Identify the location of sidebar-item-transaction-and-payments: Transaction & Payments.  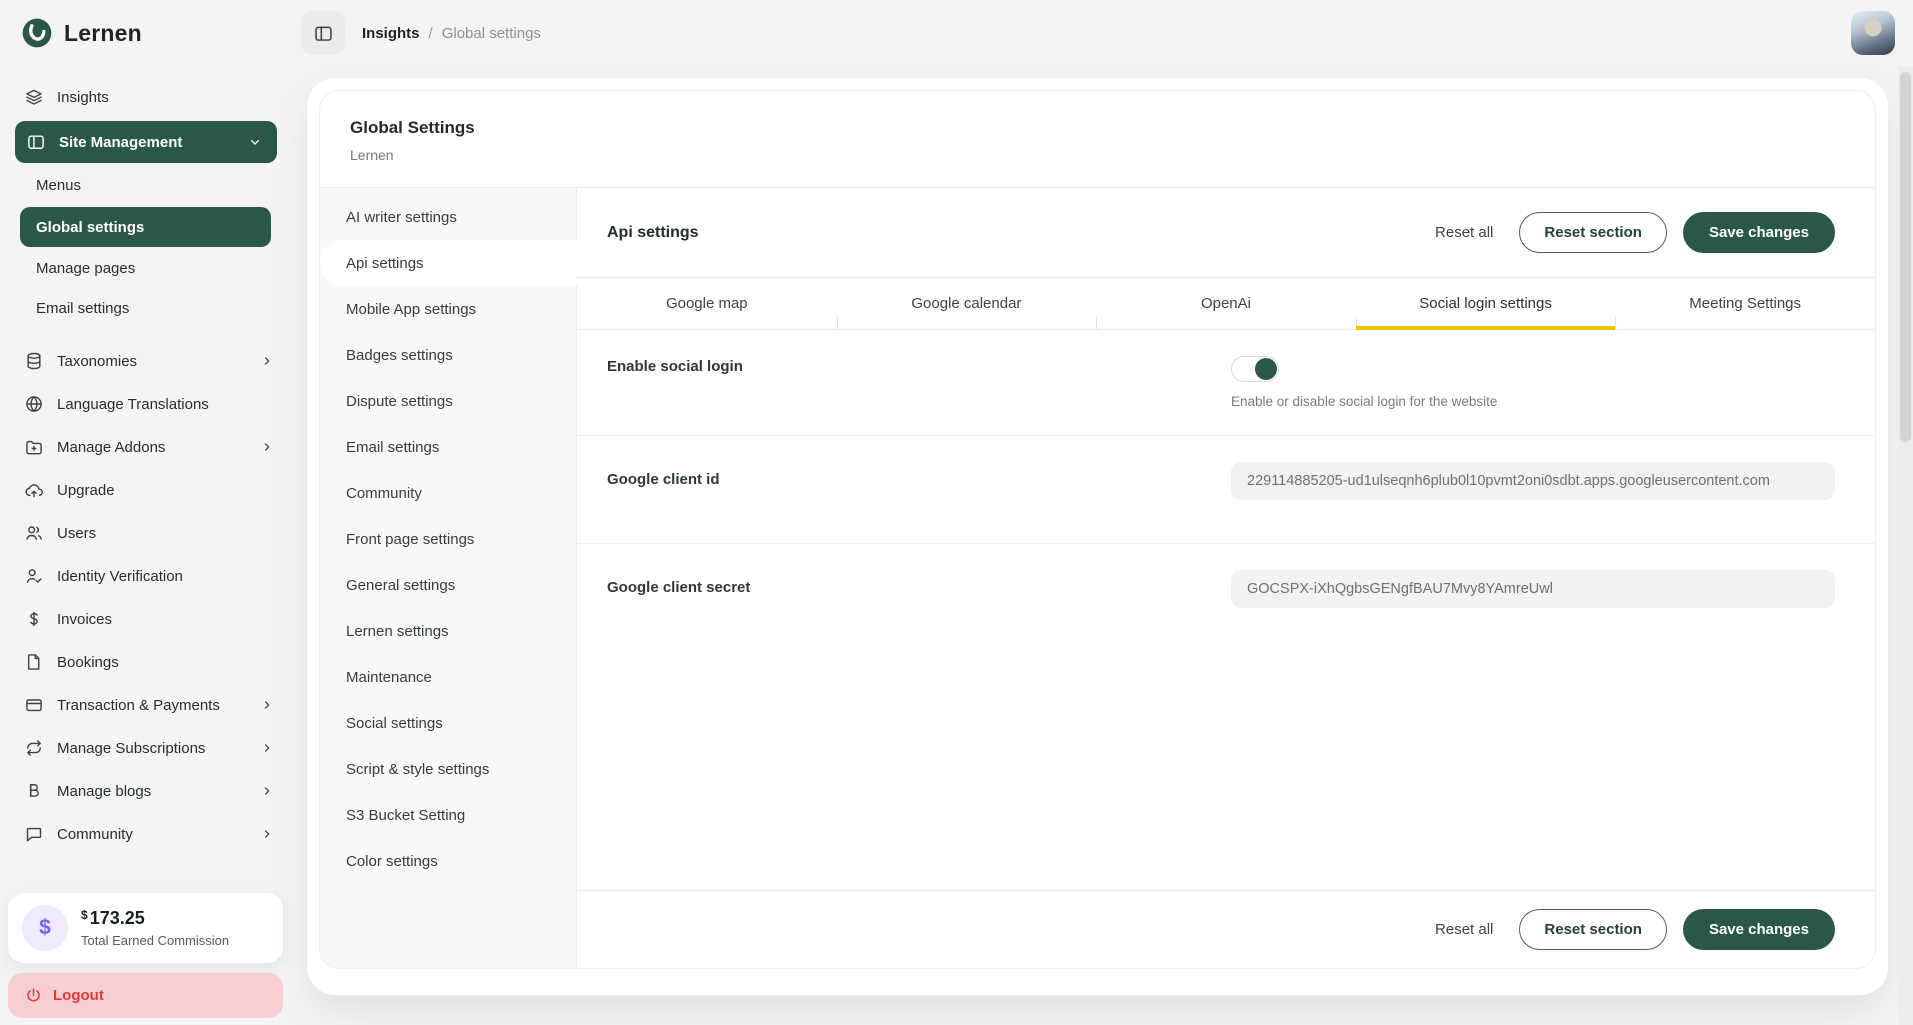
(146, 705).